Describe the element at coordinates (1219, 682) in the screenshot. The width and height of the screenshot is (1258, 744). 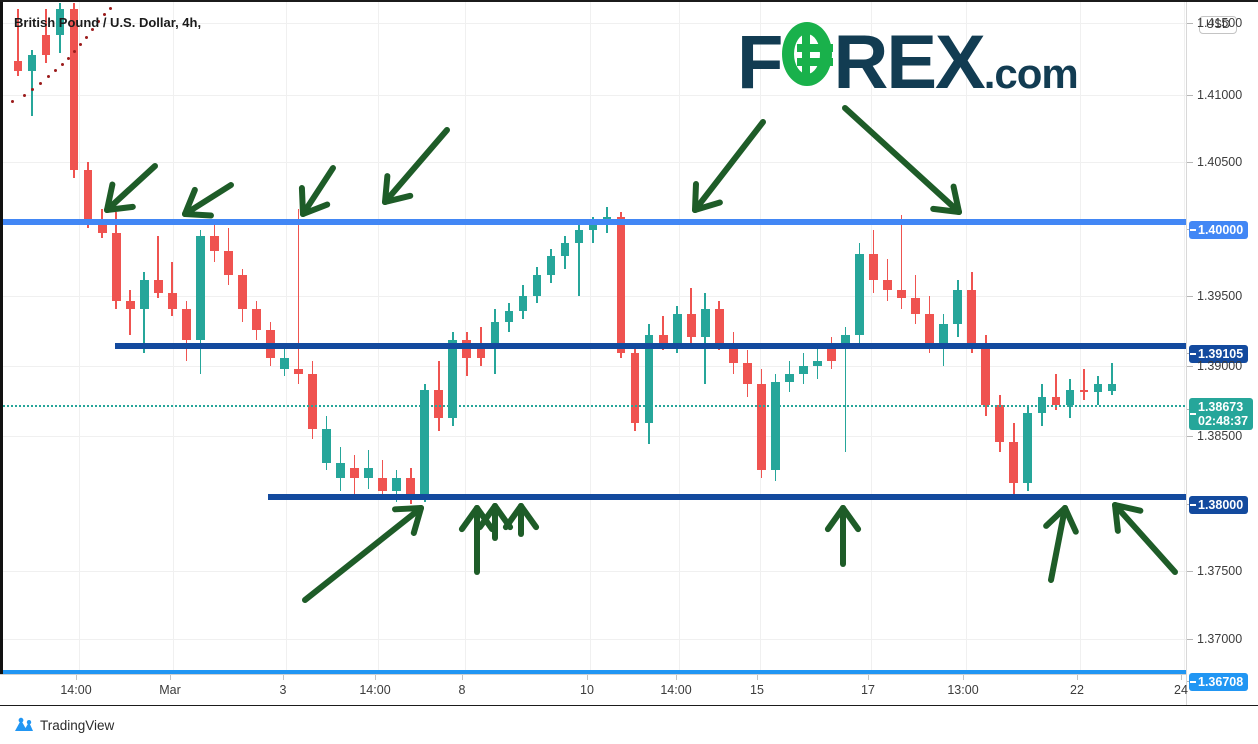
I see `price-badge: 1.36708` at that location.